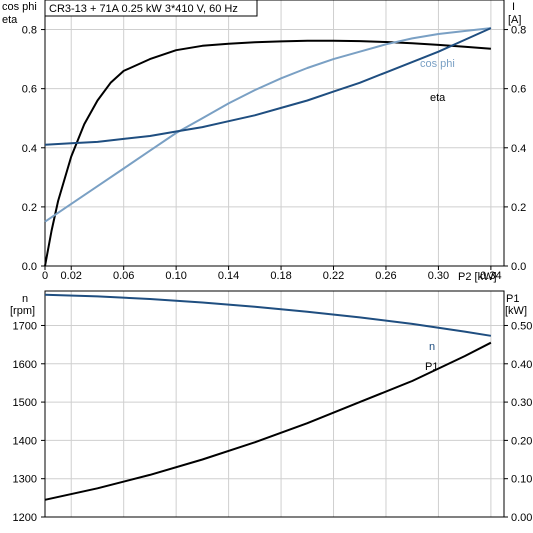  Describe the element at coordinates (45, 276) in the screenshot. I see `top-x-tick-label: 0` at that location.